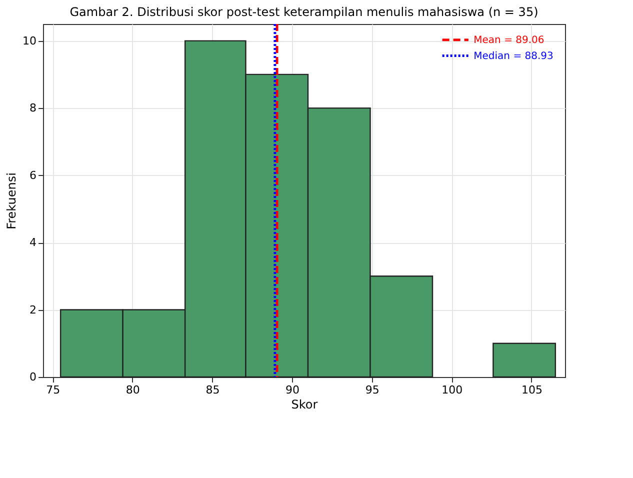 This screenshot has width=633, height=478. Describe the element at coordinates (33, 377) in the screenshot. I see `y-tick-label: 0` at that location.